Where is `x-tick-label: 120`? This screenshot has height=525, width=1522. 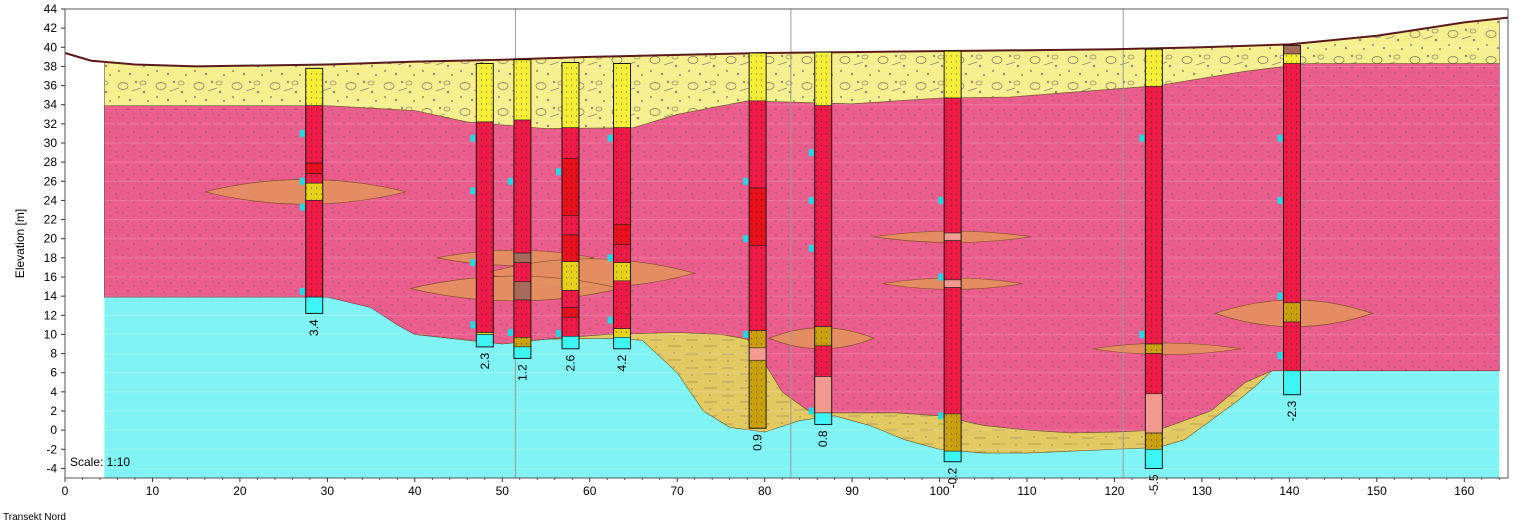 x-tick-label: 120 is located at coordinates (1114, 491).